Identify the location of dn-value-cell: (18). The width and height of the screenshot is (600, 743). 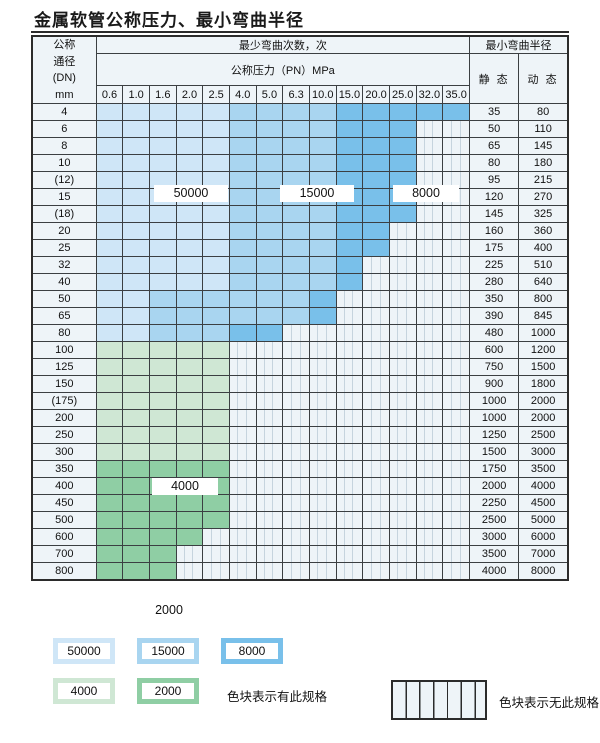
(64, 214).